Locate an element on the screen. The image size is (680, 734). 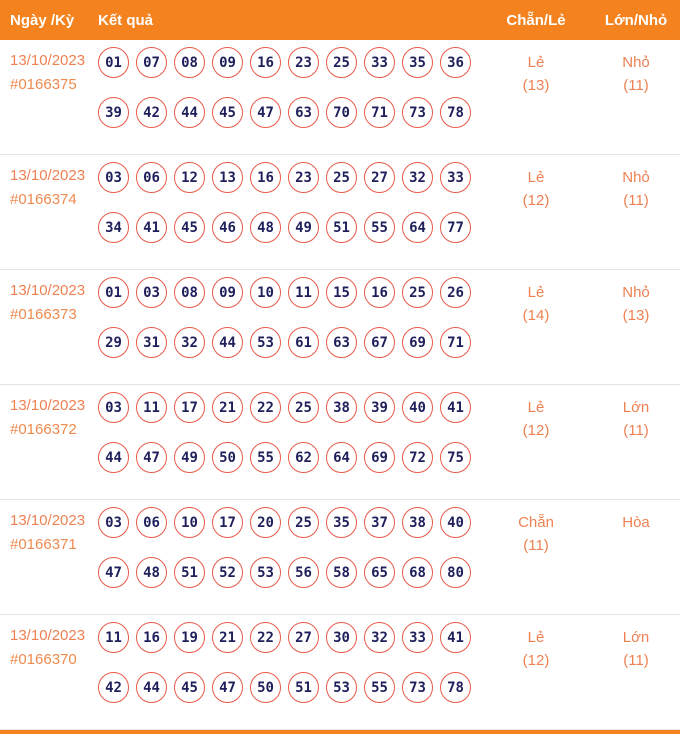
number-ball: 38 is located at coordinates (341, 407).